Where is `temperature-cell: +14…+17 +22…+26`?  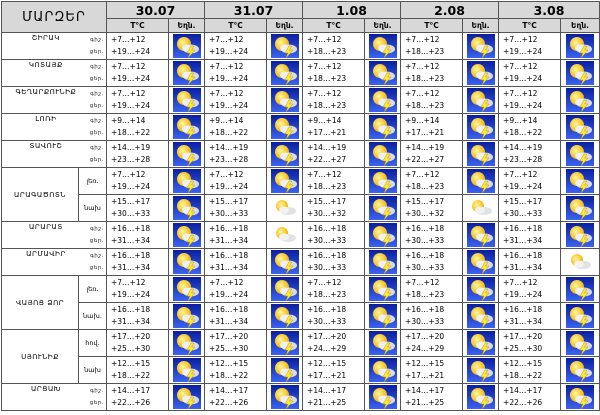 temperature-cell: +14…+17 +22…+26 is located at coordinates (236, 397).